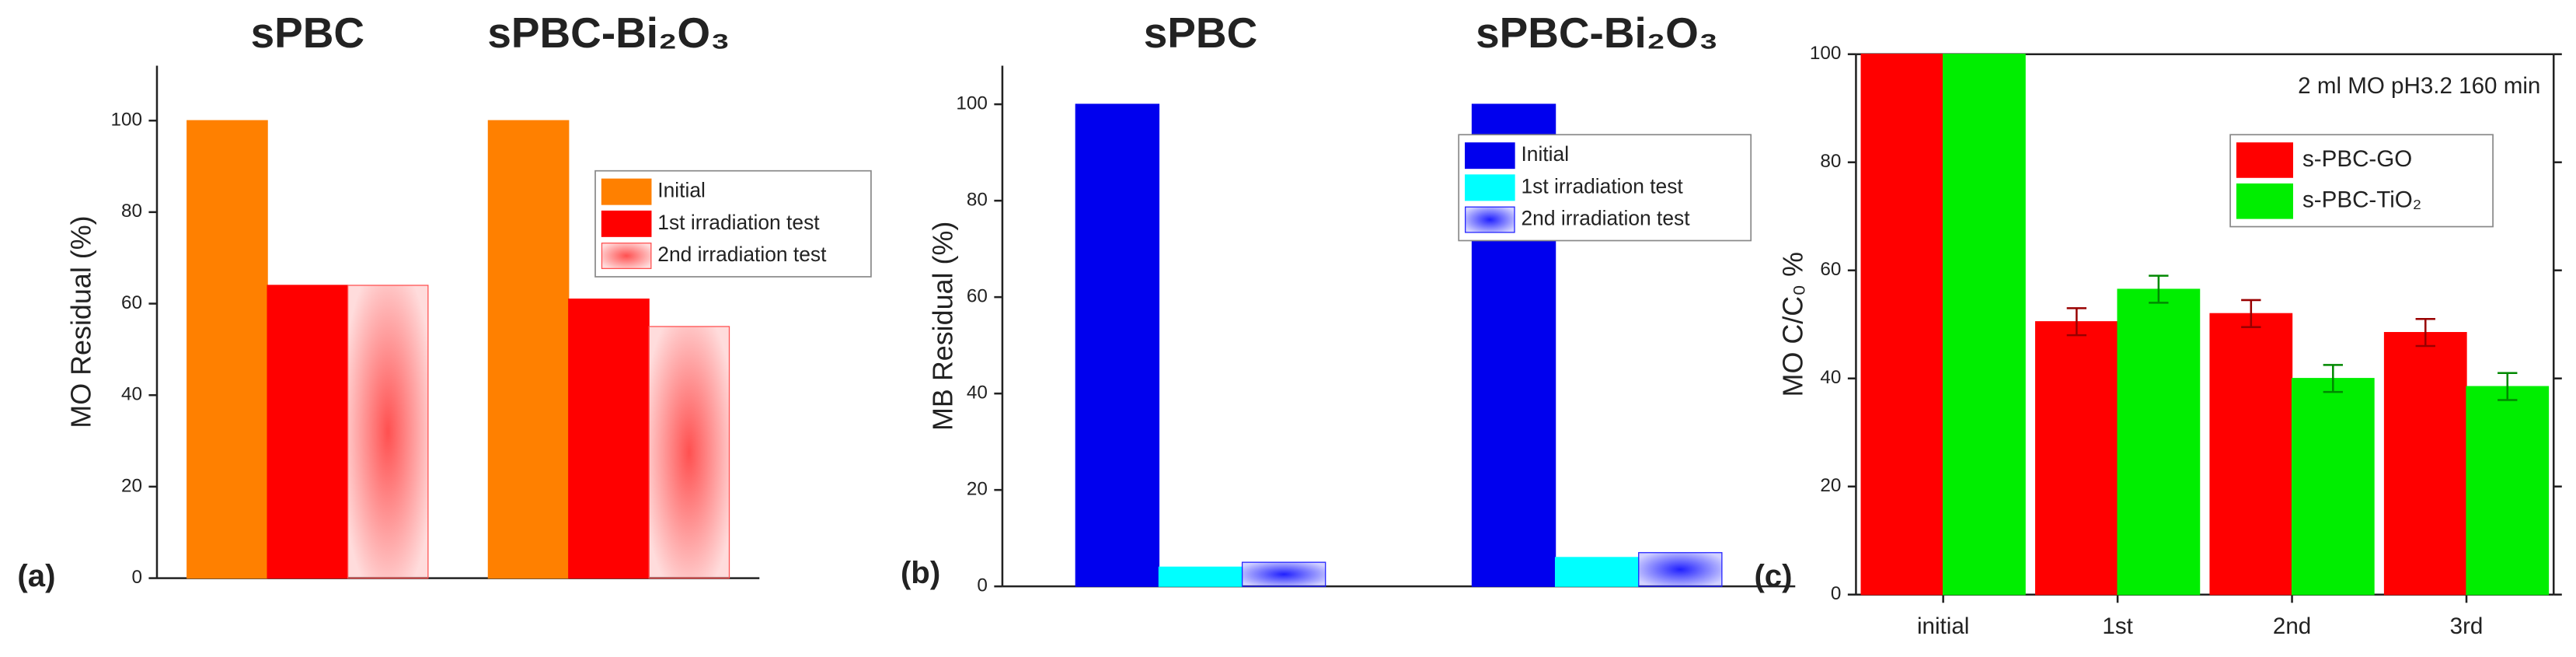 The image size is (2576, 657). I want to click on panel-label: (b), so click(920, 572).